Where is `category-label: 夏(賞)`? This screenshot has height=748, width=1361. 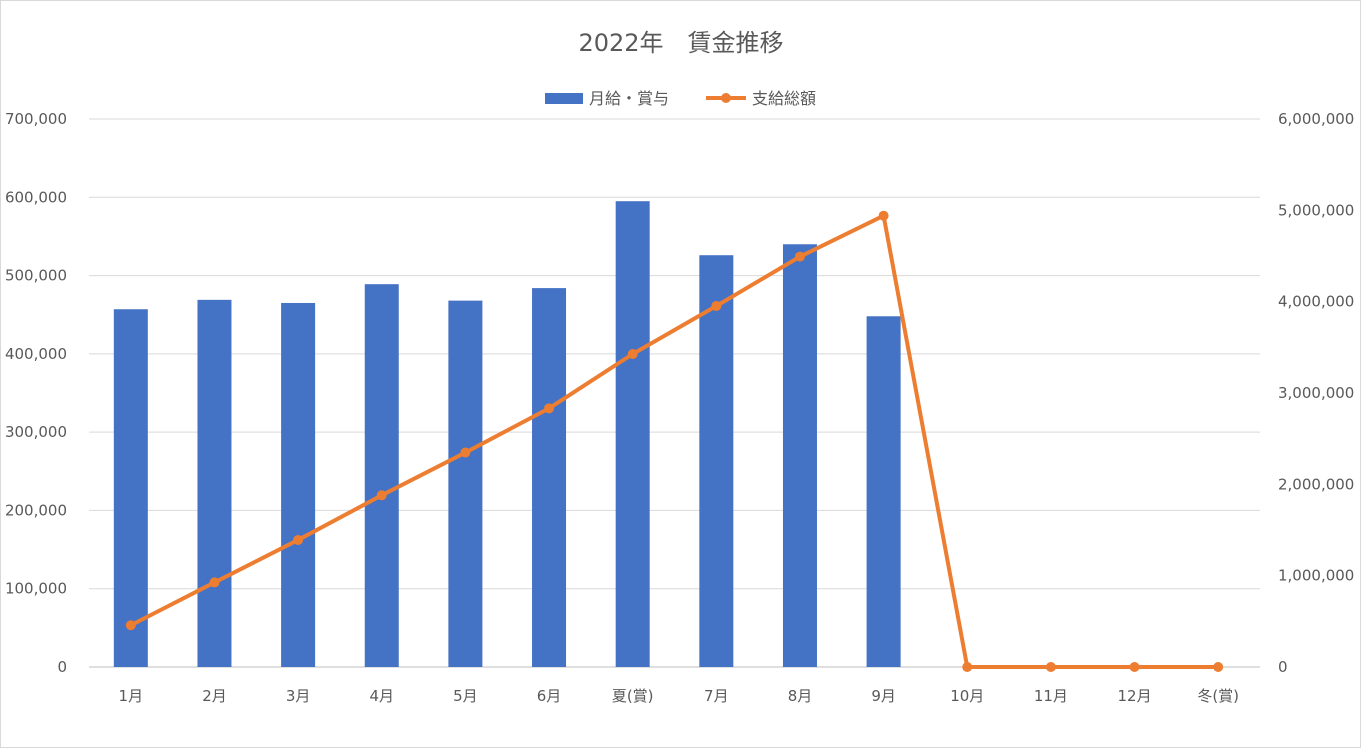
category-label: 夏(賞) is located at coordinates (633, 696).